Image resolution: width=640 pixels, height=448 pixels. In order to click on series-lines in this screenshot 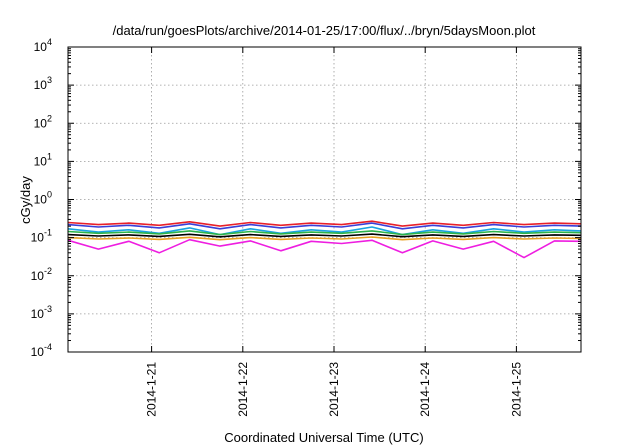, I will do `click(324, 239)`.